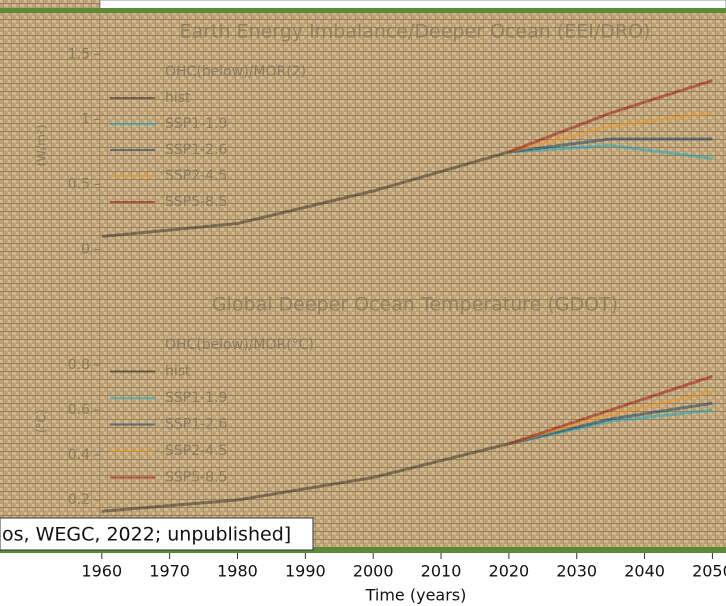  I want to click on caption: os, WEGC, 2022; unpublished], so click(146, 535).